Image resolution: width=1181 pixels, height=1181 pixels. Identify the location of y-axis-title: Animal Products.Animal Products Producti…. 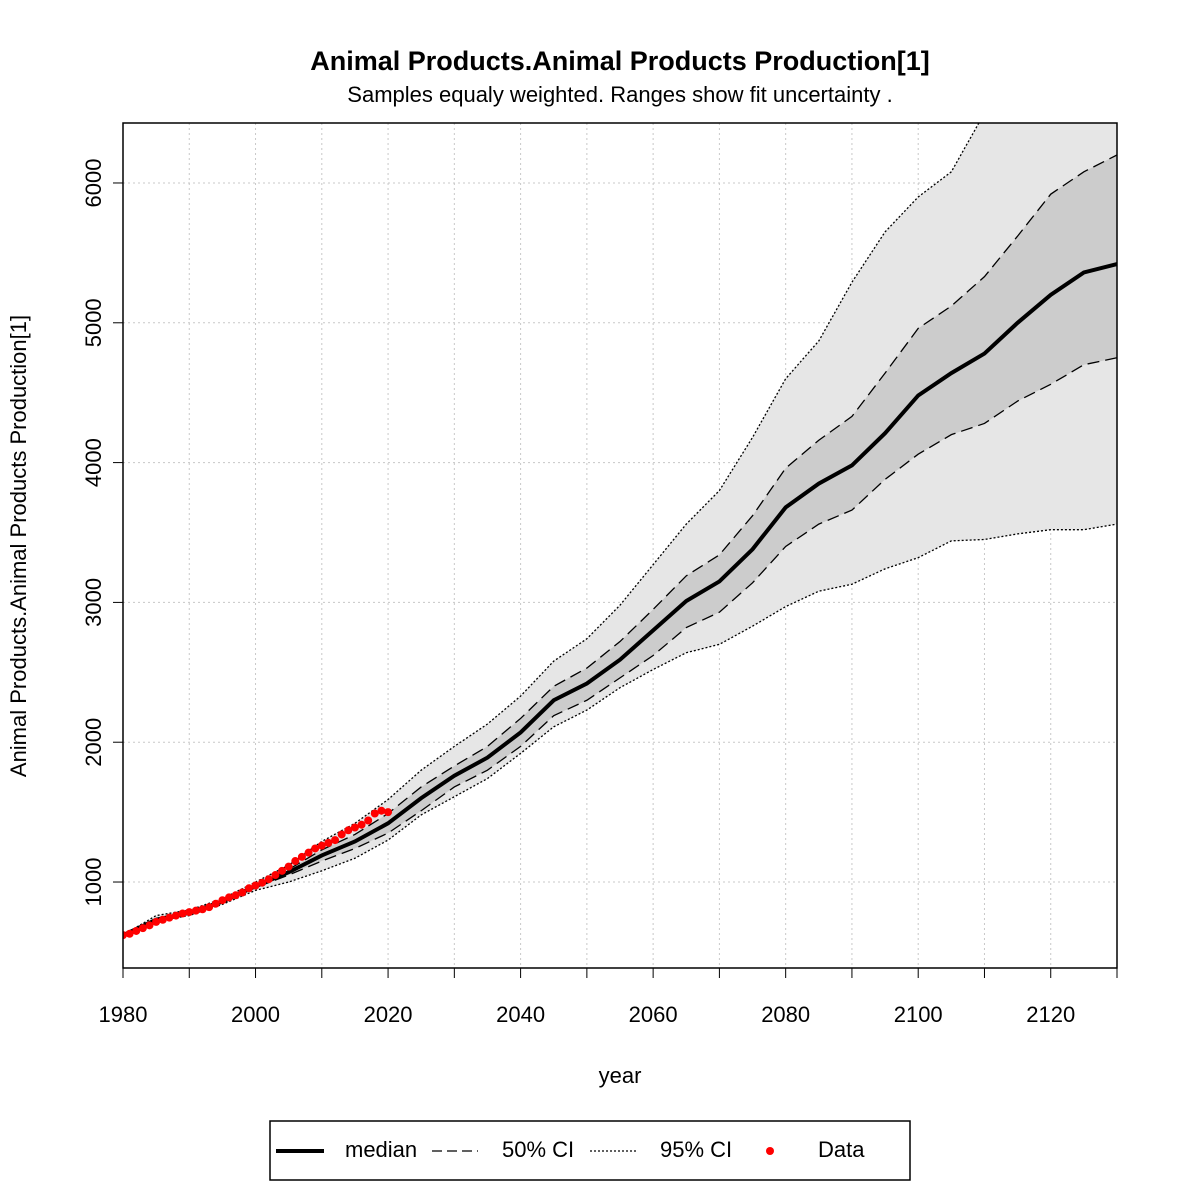
(18, 546).